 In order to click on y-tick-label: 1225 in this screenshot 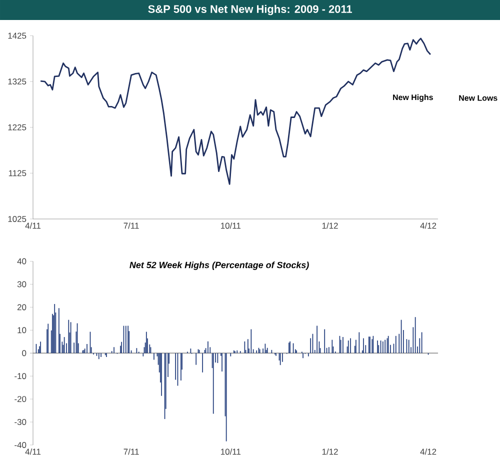, I will do `click(17, 127)`.